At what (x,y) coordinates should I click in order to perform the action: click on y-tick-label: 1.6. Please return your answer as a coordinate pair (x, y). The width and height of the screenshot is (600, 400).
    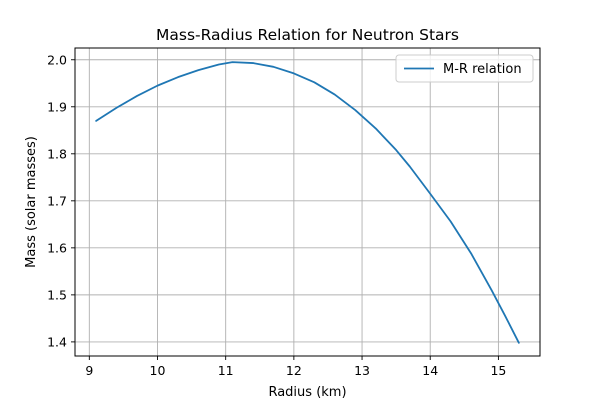
    Looking at the image, I should click on (57, 247).